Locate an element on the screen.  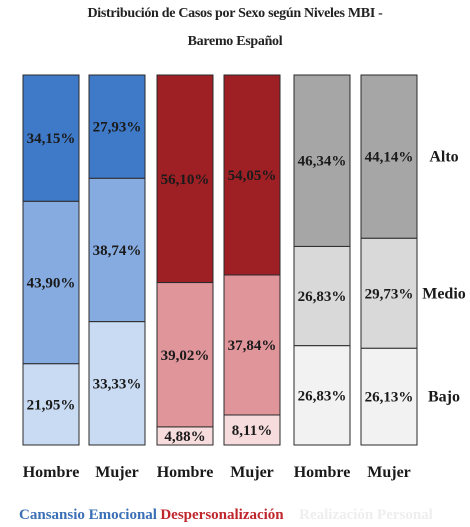
chart-title-line2: Baremo Español is located at coordinates (235, 41).